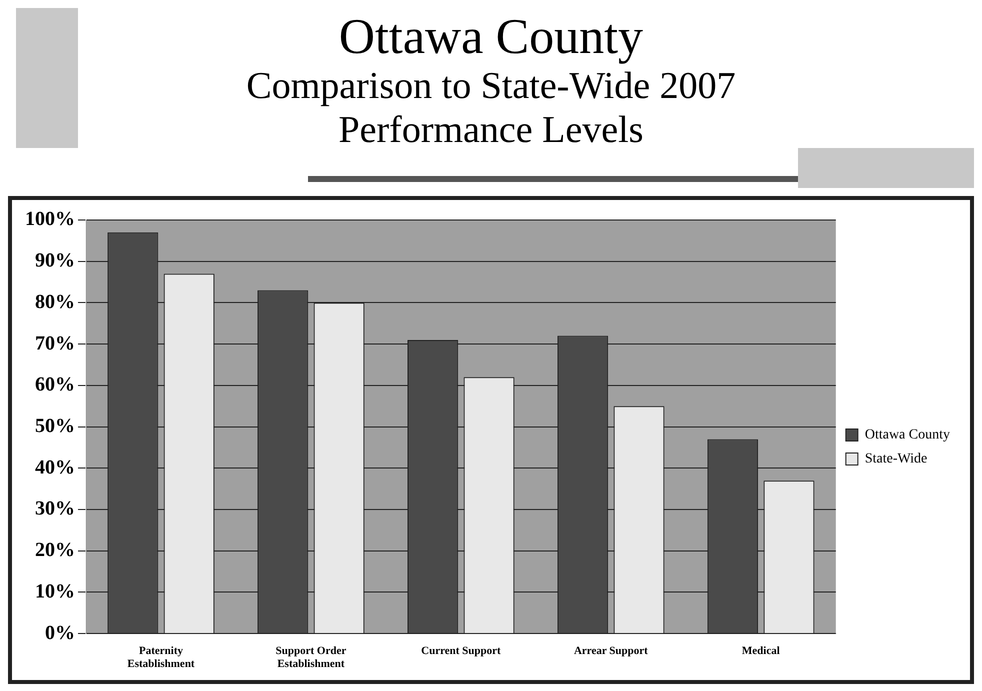 The image size is (982, 691). What do you see at coordinates (491, 36) in the screenshot?
I see `chart-title: Ottawa County` at bounding box center [491, 36].